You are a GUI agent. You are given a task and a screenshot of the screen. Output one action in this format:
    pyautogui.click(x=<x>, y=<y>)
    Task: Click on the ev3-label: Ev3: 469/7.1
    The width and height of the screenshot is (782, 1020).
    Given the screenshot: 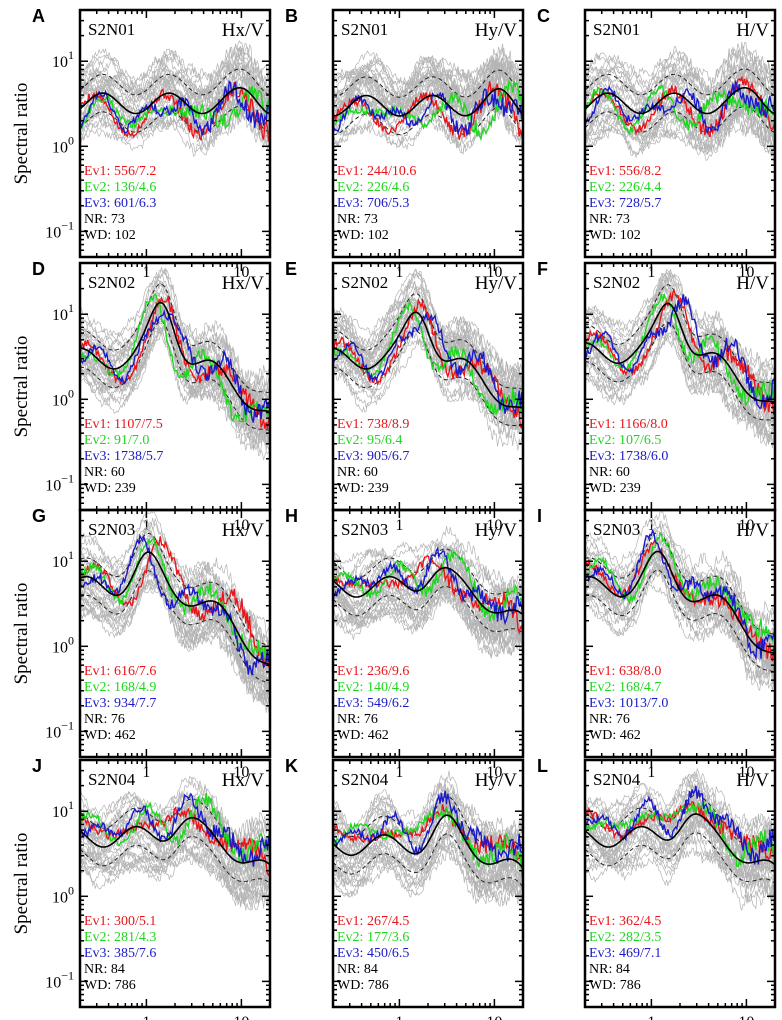 What is the action you would take?
    pyautogui.click(x=625, y=953)
    